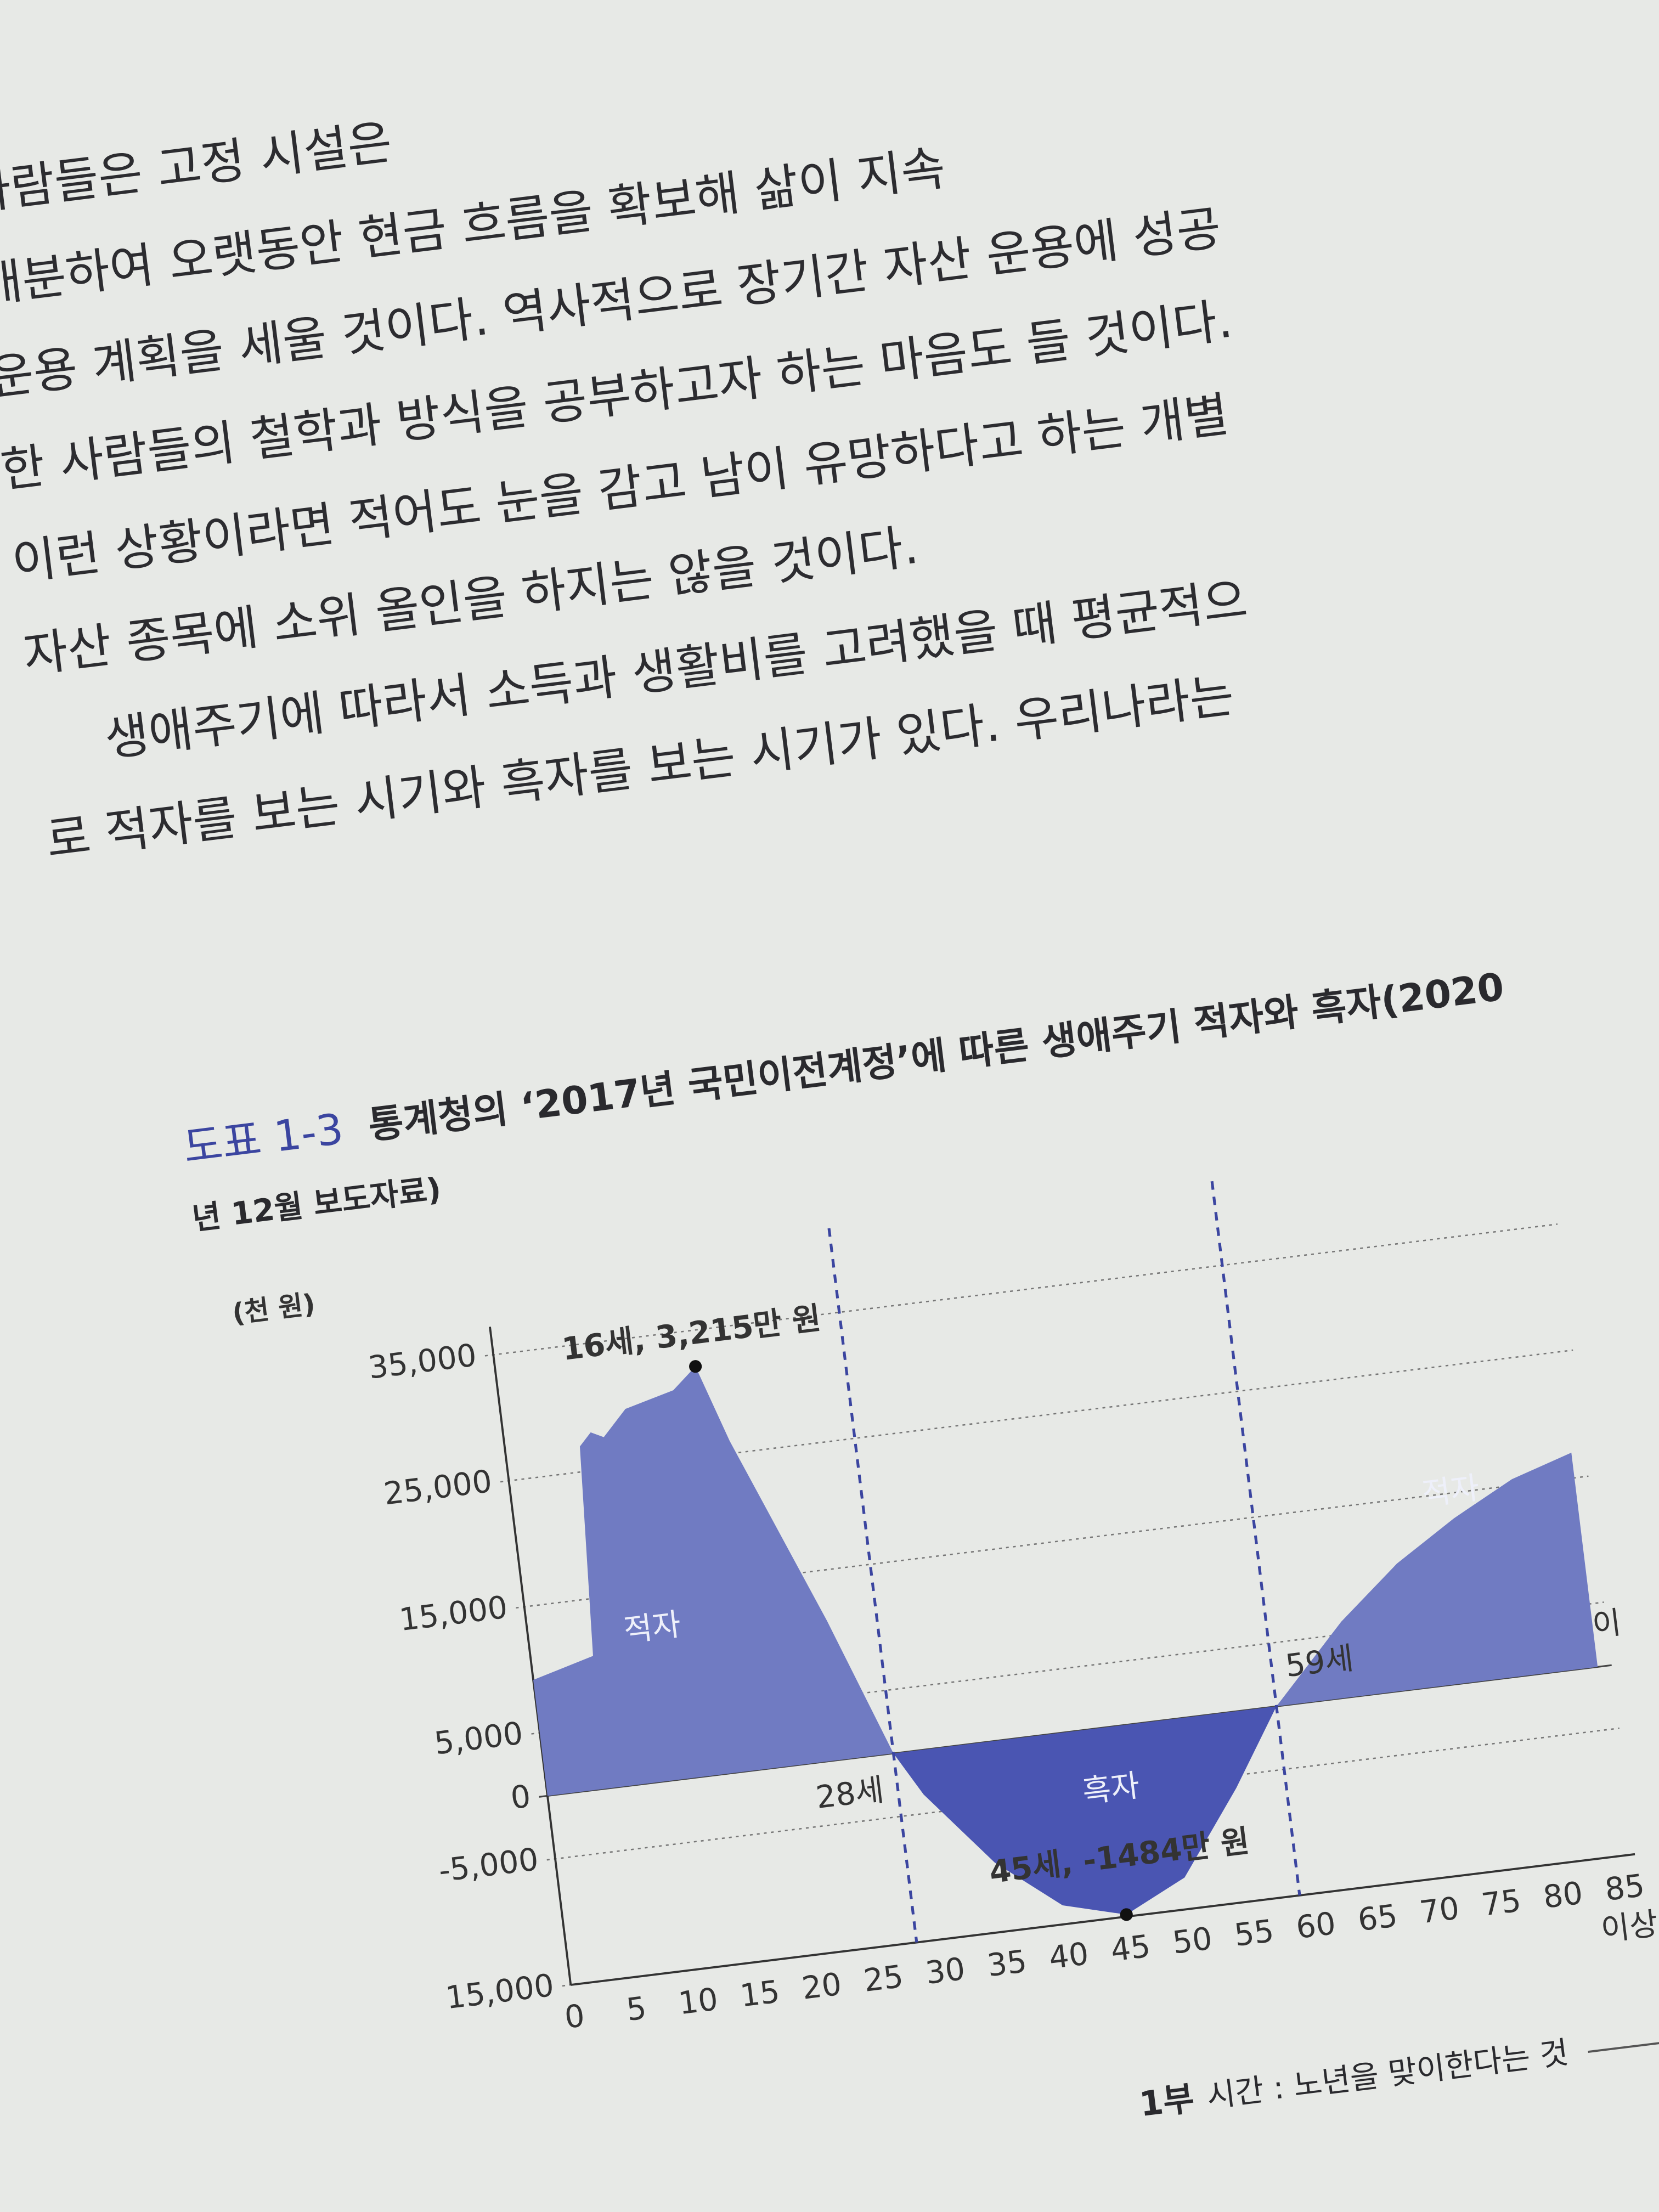  Describe the element at coordinates (1065, 1782) in the screenshot. I see `area-negative` at that location.